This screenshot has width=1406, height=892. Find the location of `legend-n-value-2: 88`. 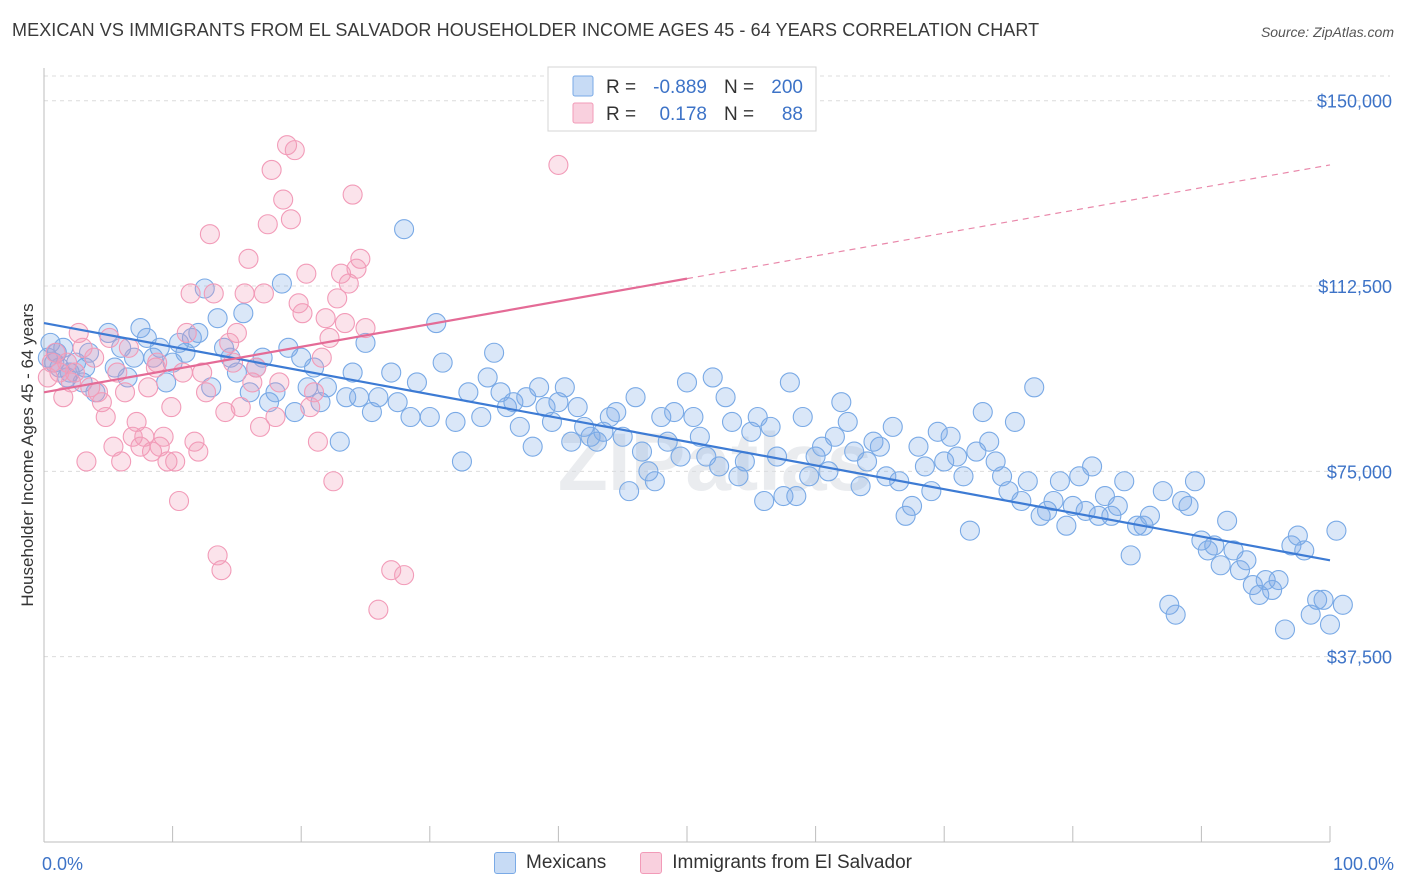

legend-n-value-2: 88 is located at coordinates (792, 114).